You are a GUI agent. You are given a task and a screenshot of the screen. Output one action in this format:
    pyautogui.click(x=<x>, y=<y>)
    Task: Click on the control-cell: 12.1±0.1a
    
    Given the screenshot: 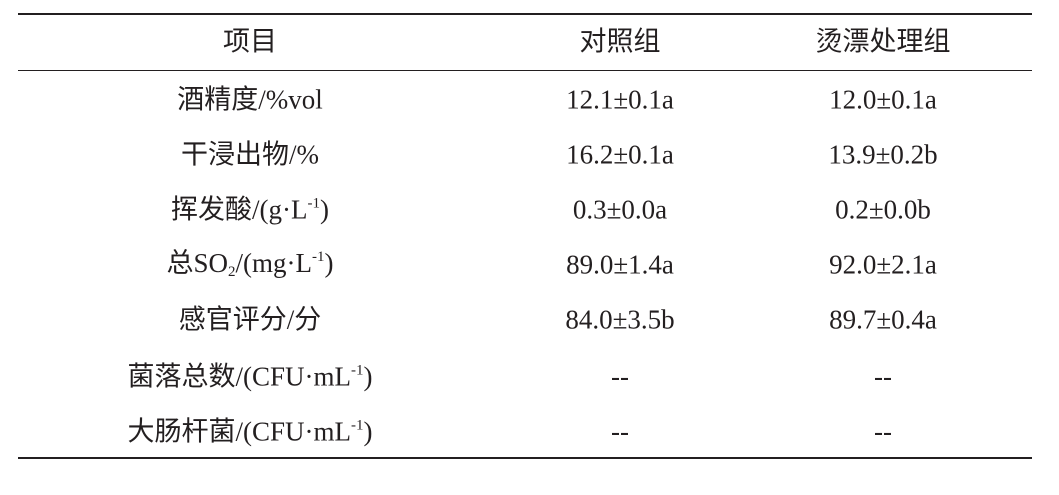 What is the action you would take?
    pyautogui.click(x=620, y=99)
    